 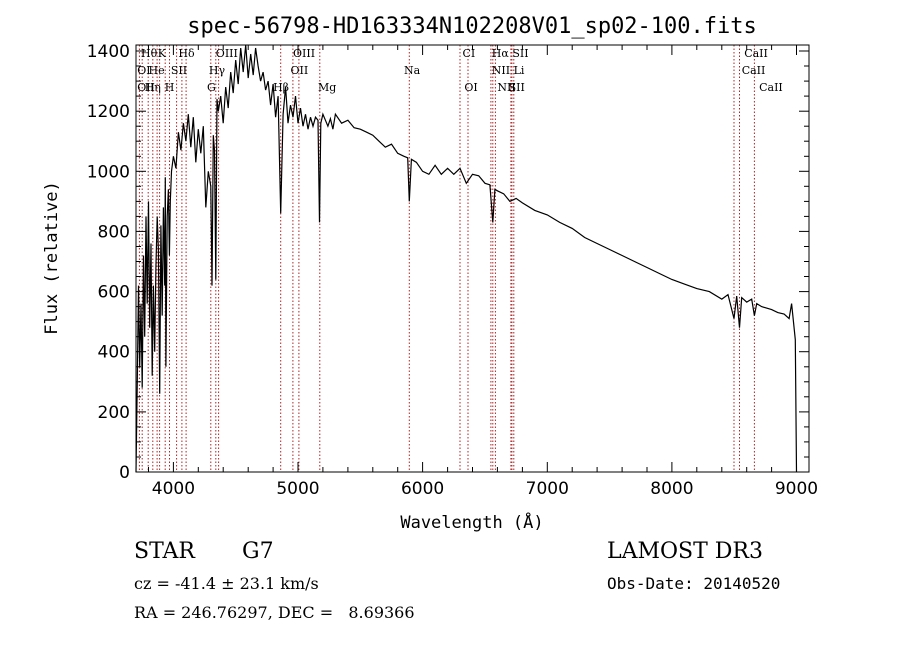 I want to click on line-label: Mg, so click(x=327, y=87).